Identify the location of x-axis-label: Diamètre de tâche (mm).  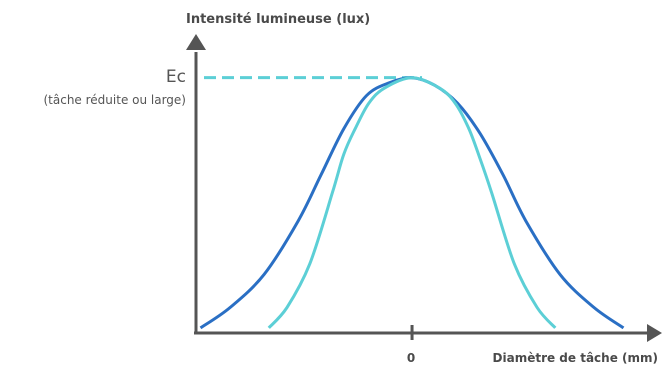
(575, 358).